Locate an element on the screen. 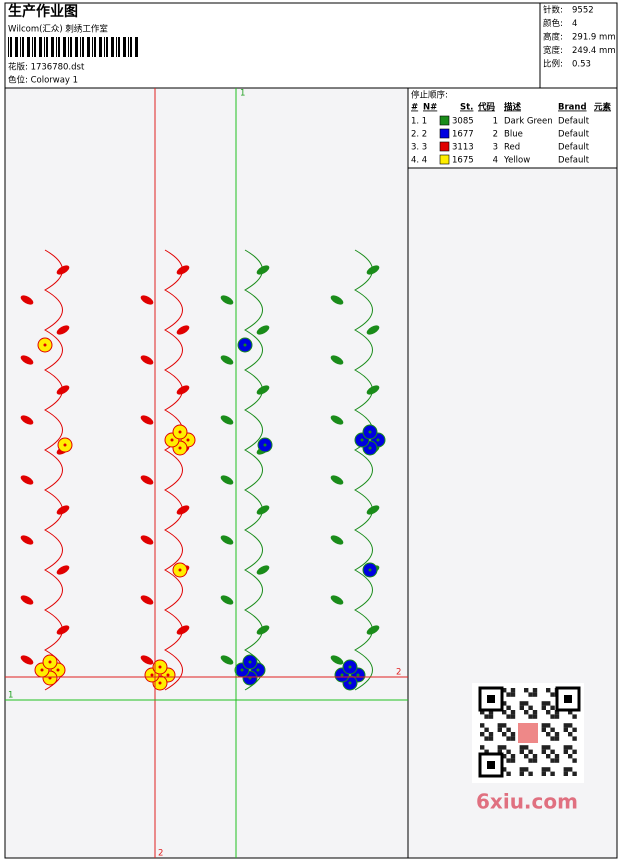 The height and width of the screenshot is (865, 620). column-header: St. is located at coordinates (466, 108).